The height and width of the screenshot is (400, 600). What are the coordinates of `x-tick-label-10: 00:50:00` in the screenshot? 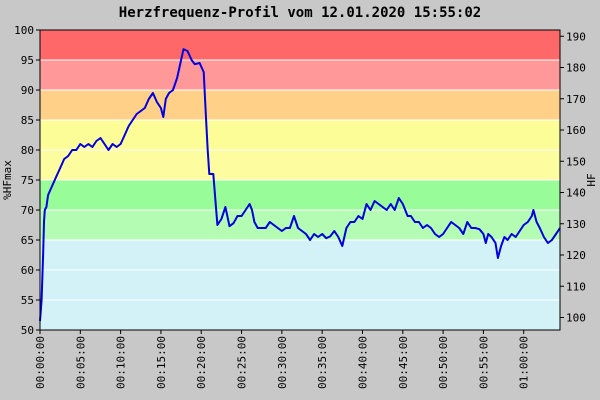 It's located at (443, 362).